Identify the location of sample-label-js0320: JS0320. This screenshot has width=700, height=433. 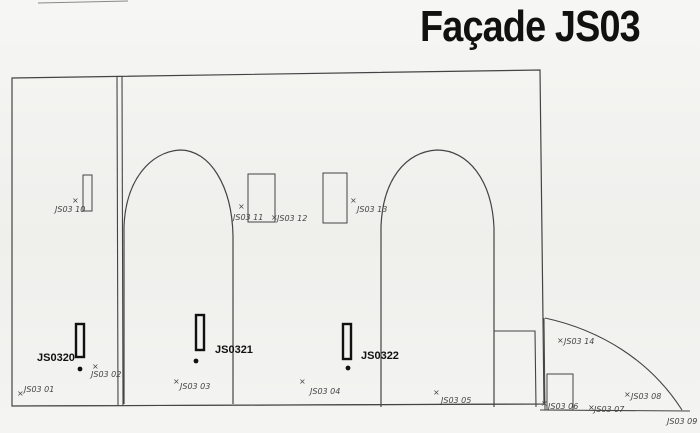
(56, 358).